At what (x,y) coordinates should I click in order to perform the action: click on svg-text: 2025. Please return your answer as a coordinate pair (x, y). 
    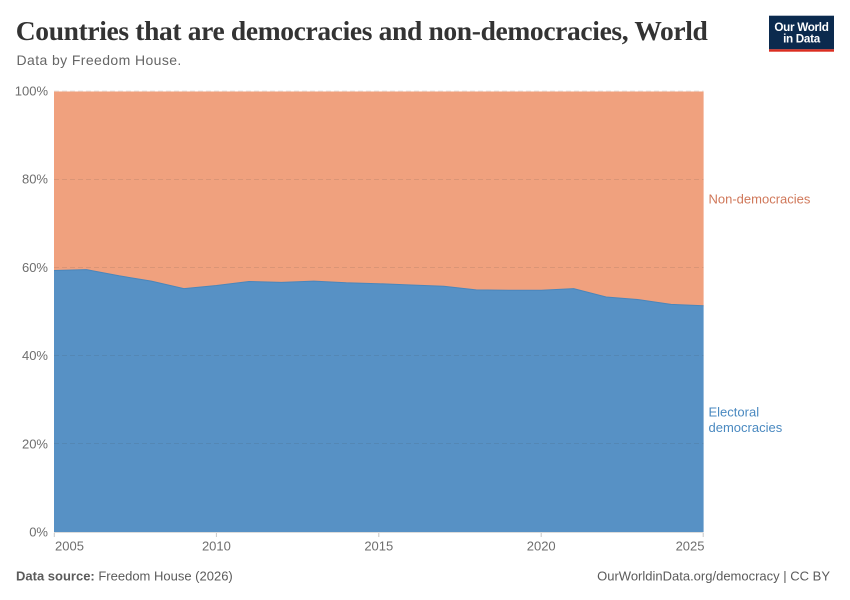
    Looking at the image, I should click on (690, 546).